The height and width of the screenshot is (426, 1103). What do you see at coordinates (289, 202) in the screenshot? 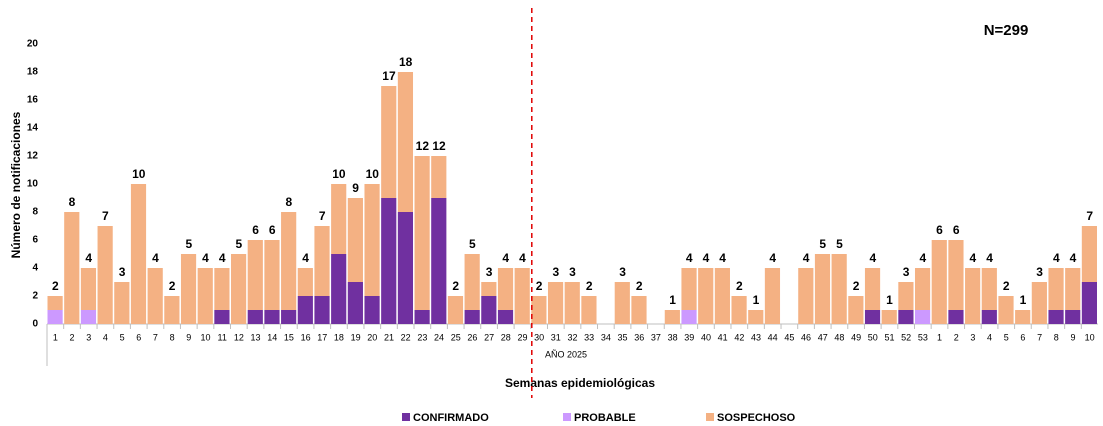
I see `data-label: 8` at bounding box center [289, 202].